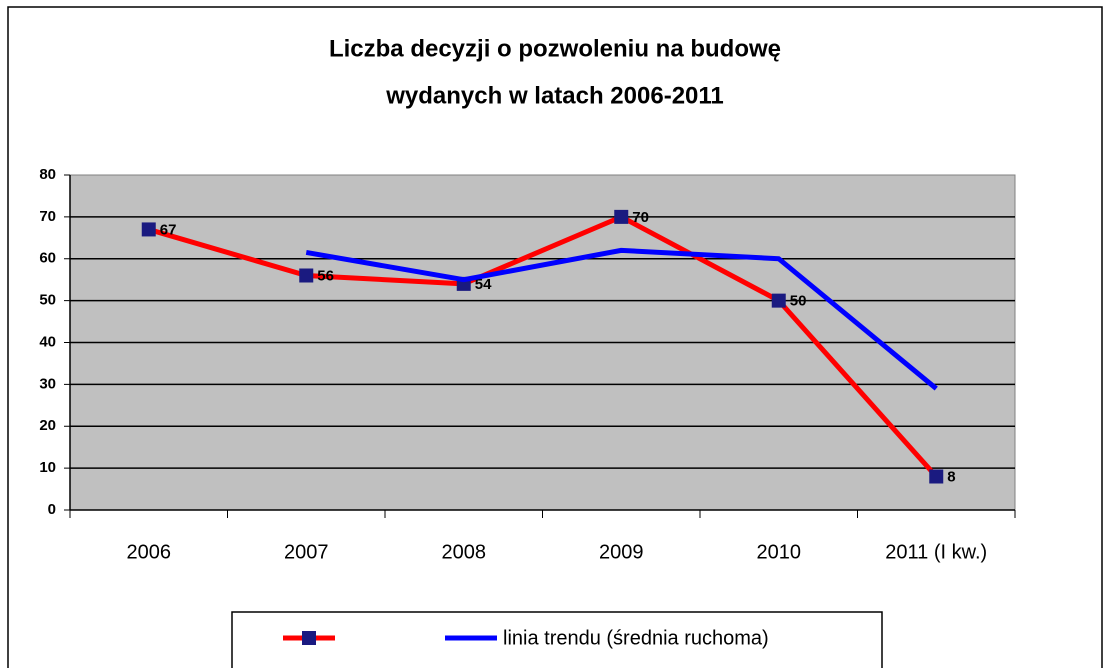 The height and width of the screenshot is (668, 1110). What do you see at coordinates (621, 319) in the screenshot?
I see `series-line` at bounding box center [621, 319].